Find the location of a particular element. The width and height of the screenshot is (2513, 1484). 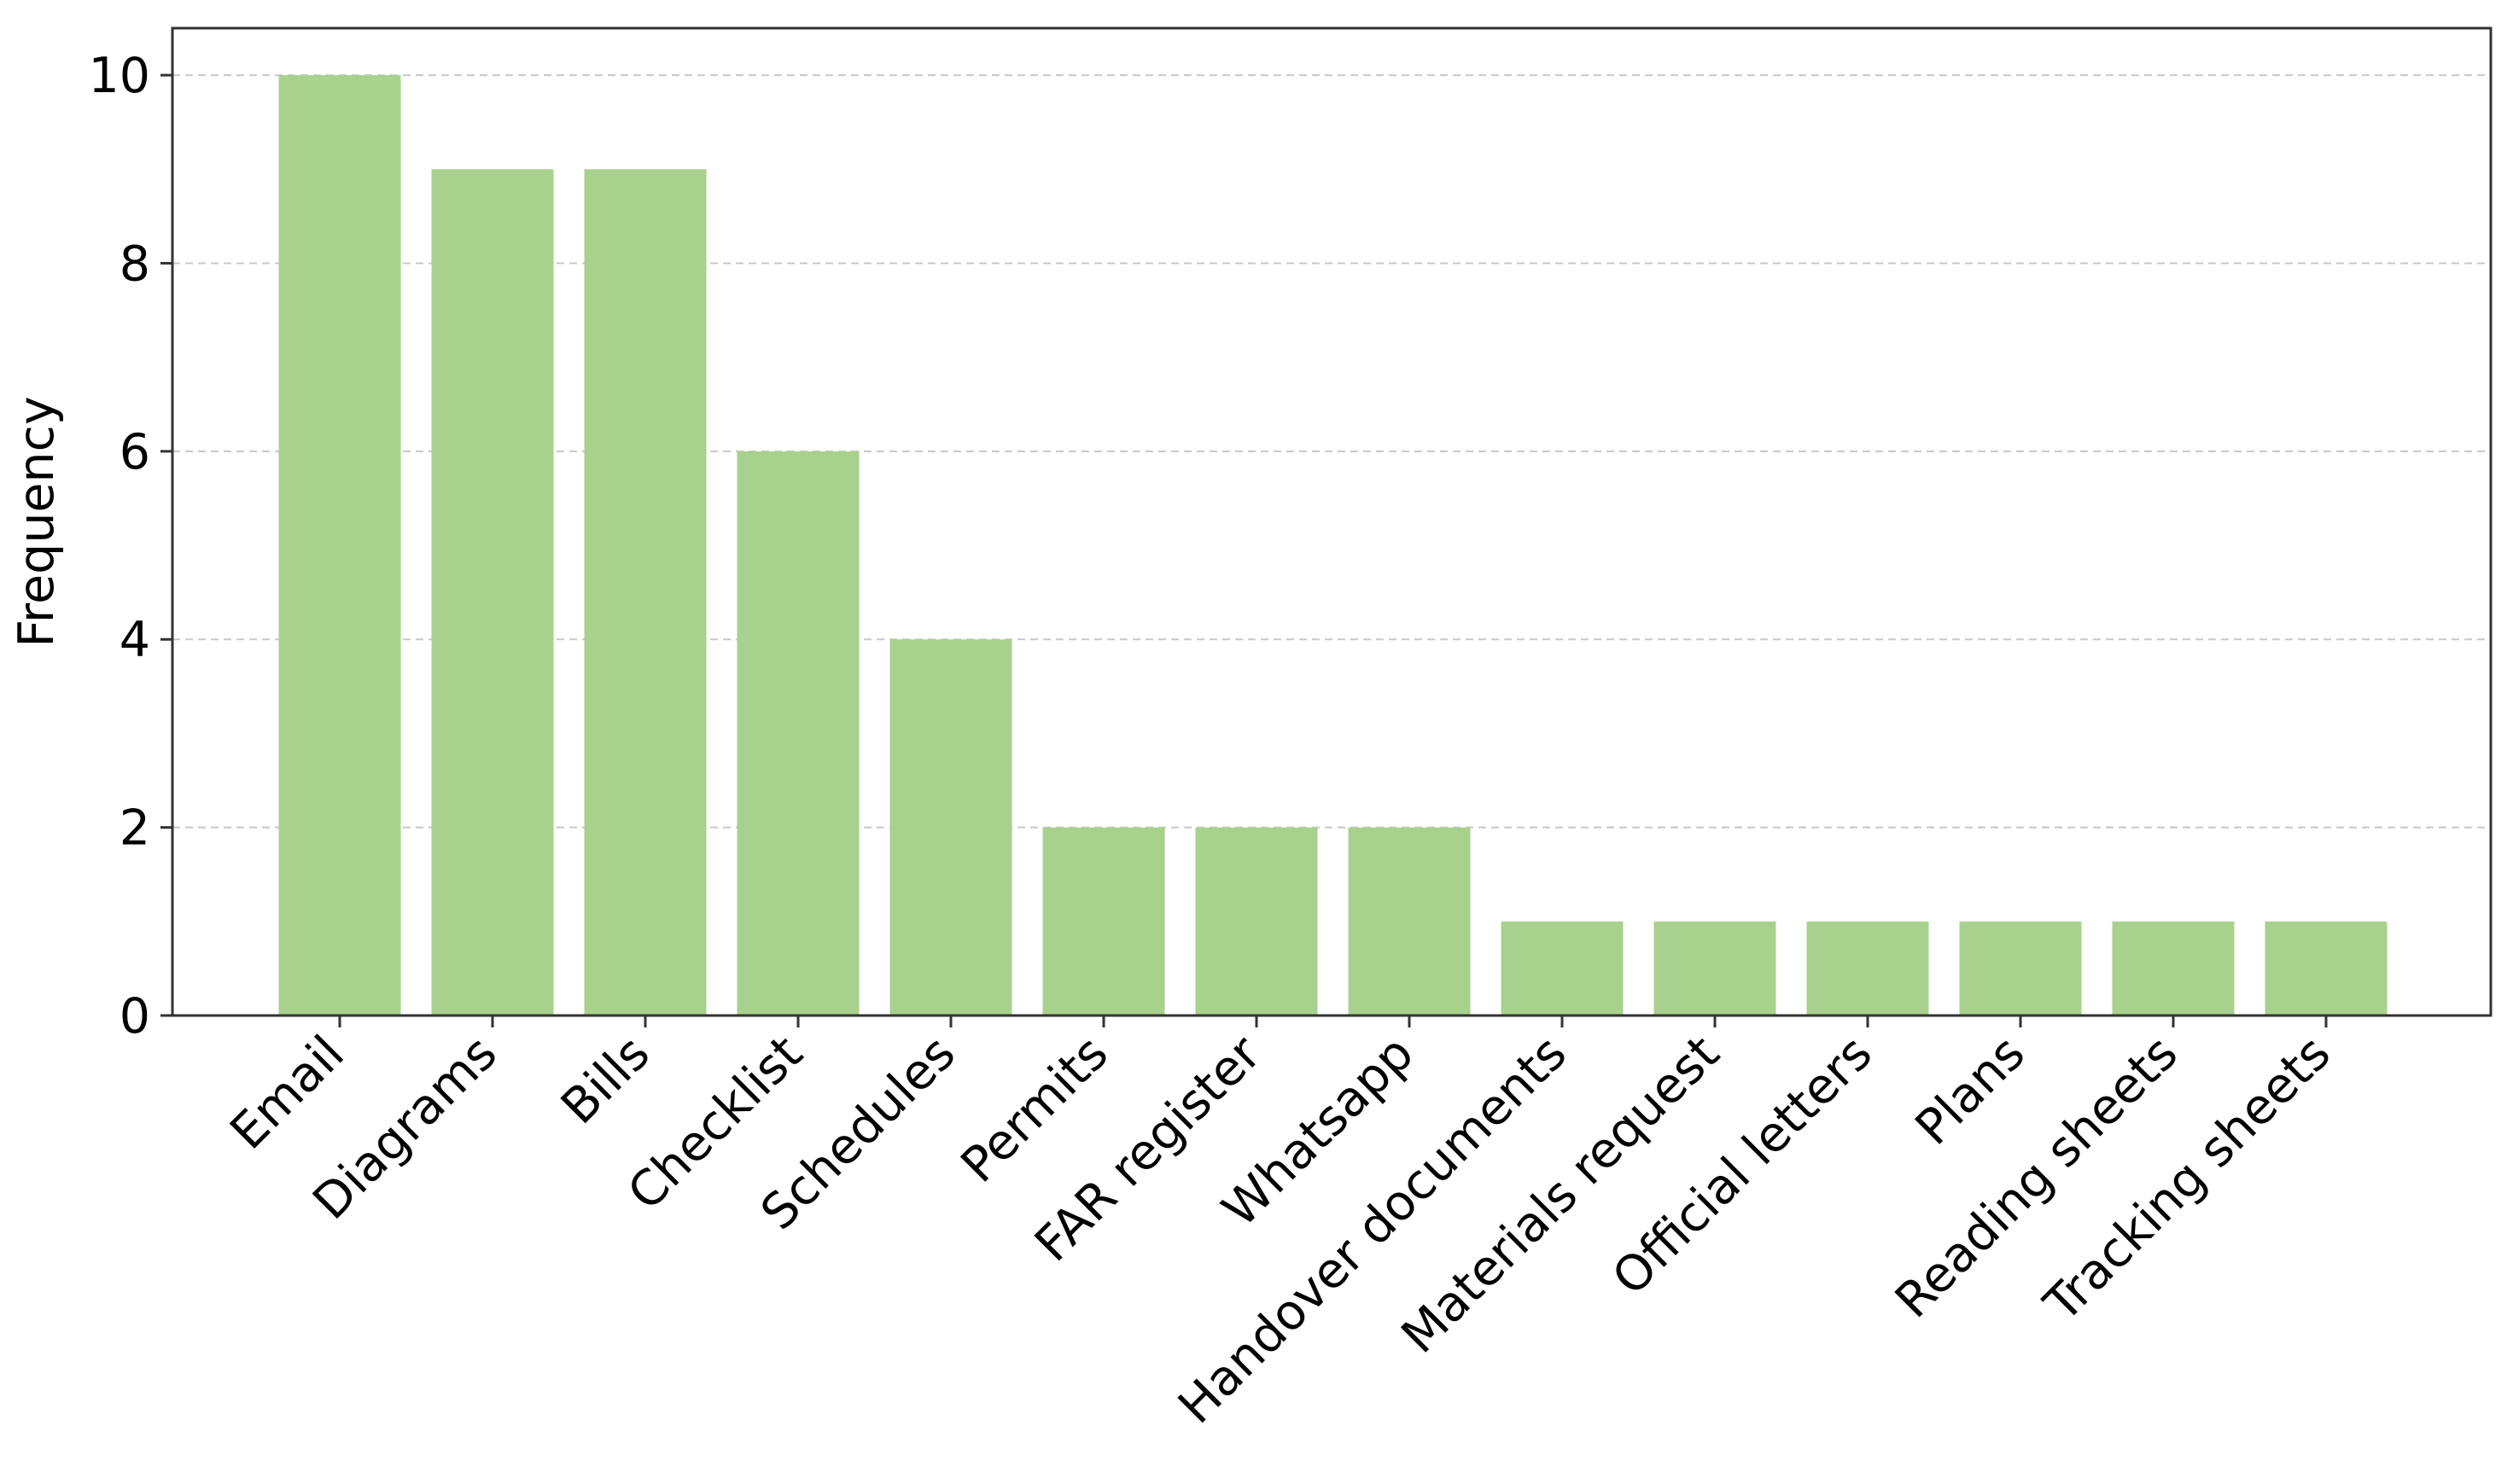

y-axis-label: Frequency is located at coordinates (37, 521).